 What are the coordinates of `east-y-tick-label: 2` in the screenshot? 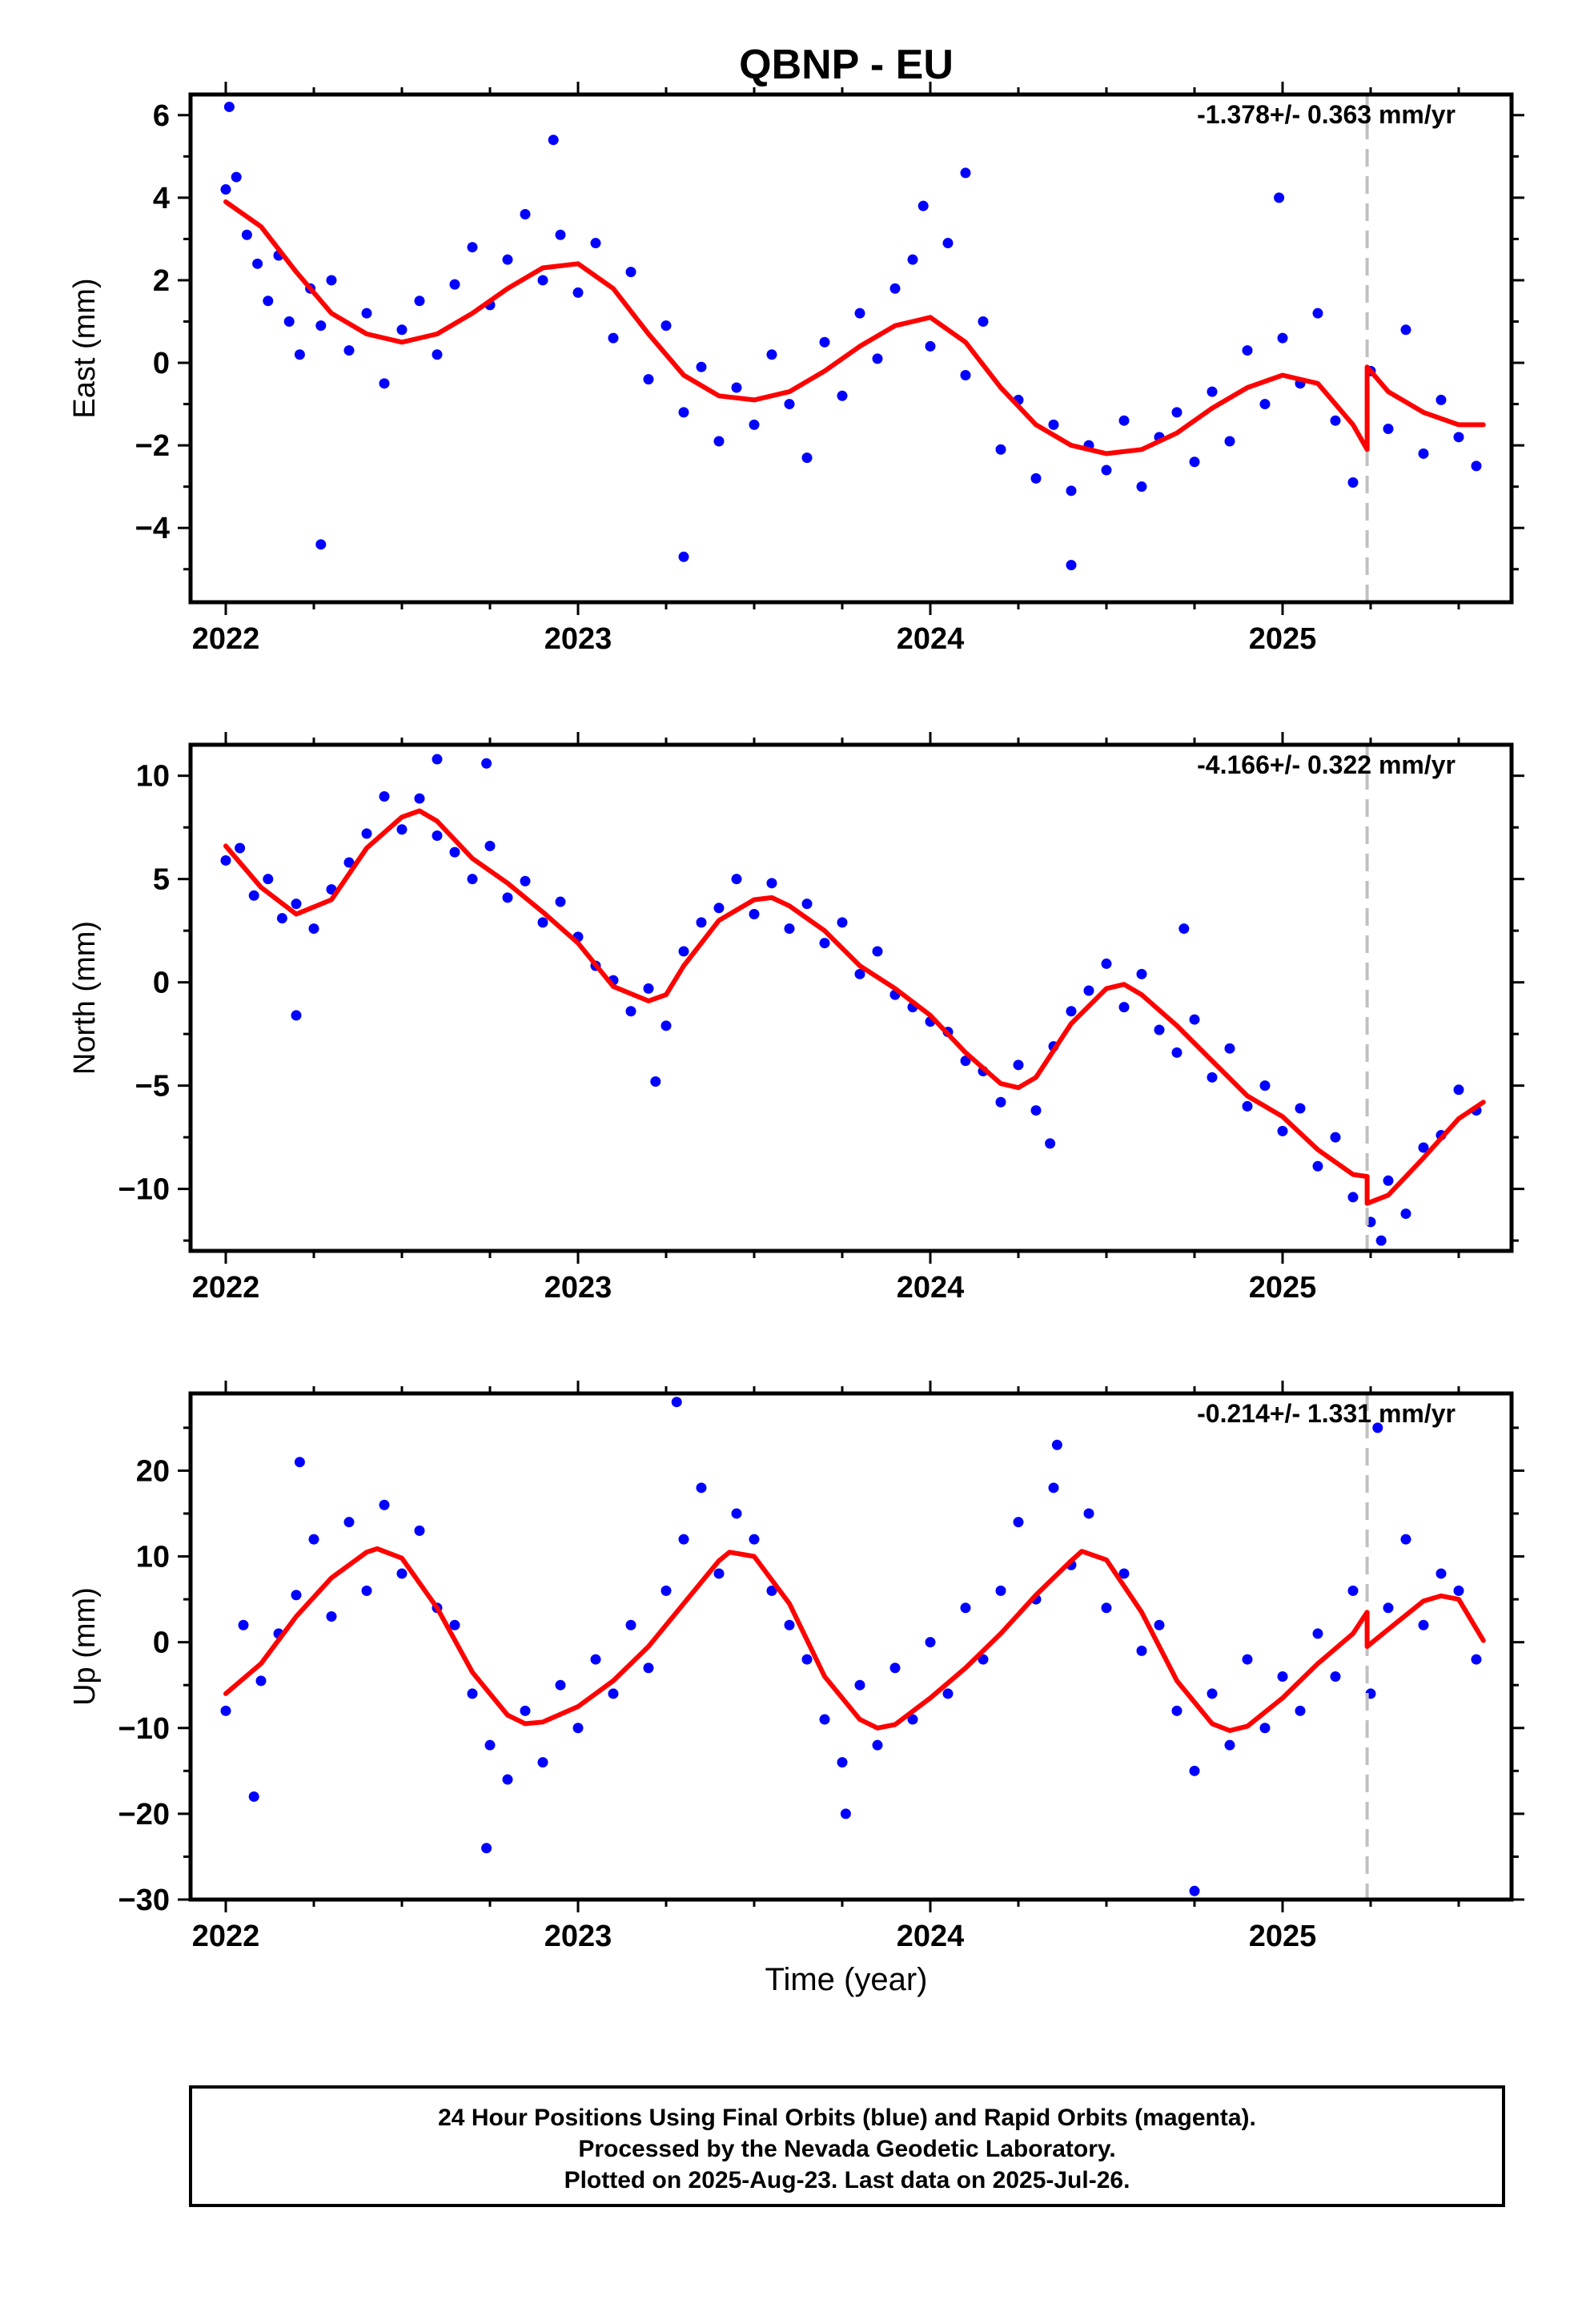 It's located at (161, 281).